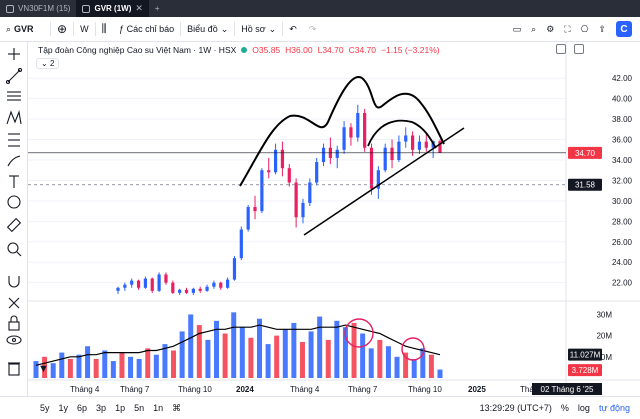 Image resolution: width=640 pixels, height=419 pixels. Describe the element at coordinates (25, 29) in the screenshot. I see `symbol-search: ⌕ GVR` at that location.